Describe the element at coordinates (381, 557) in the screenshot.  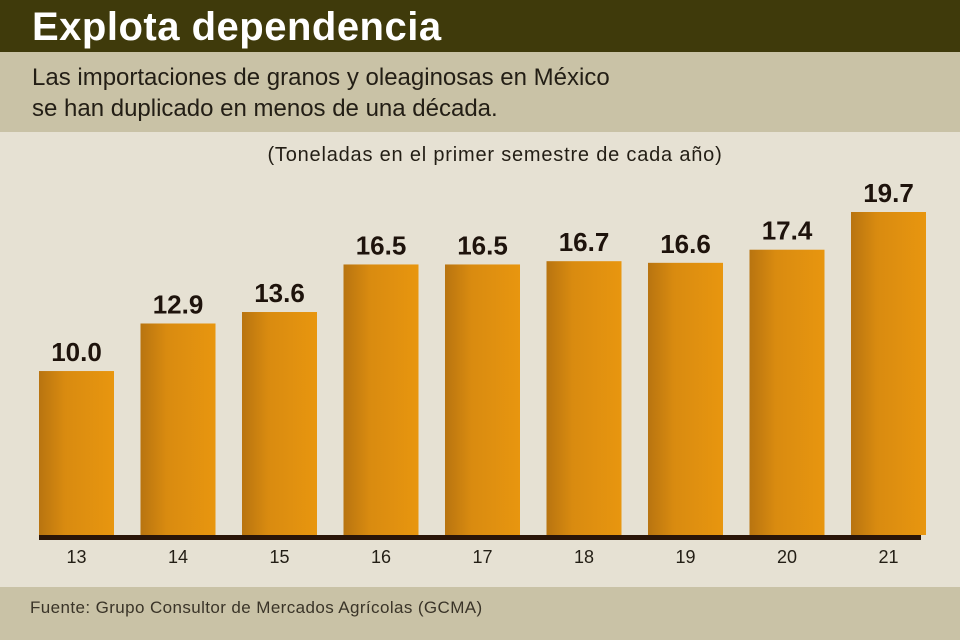
I see `x-tick-label-16: 16` at that location.